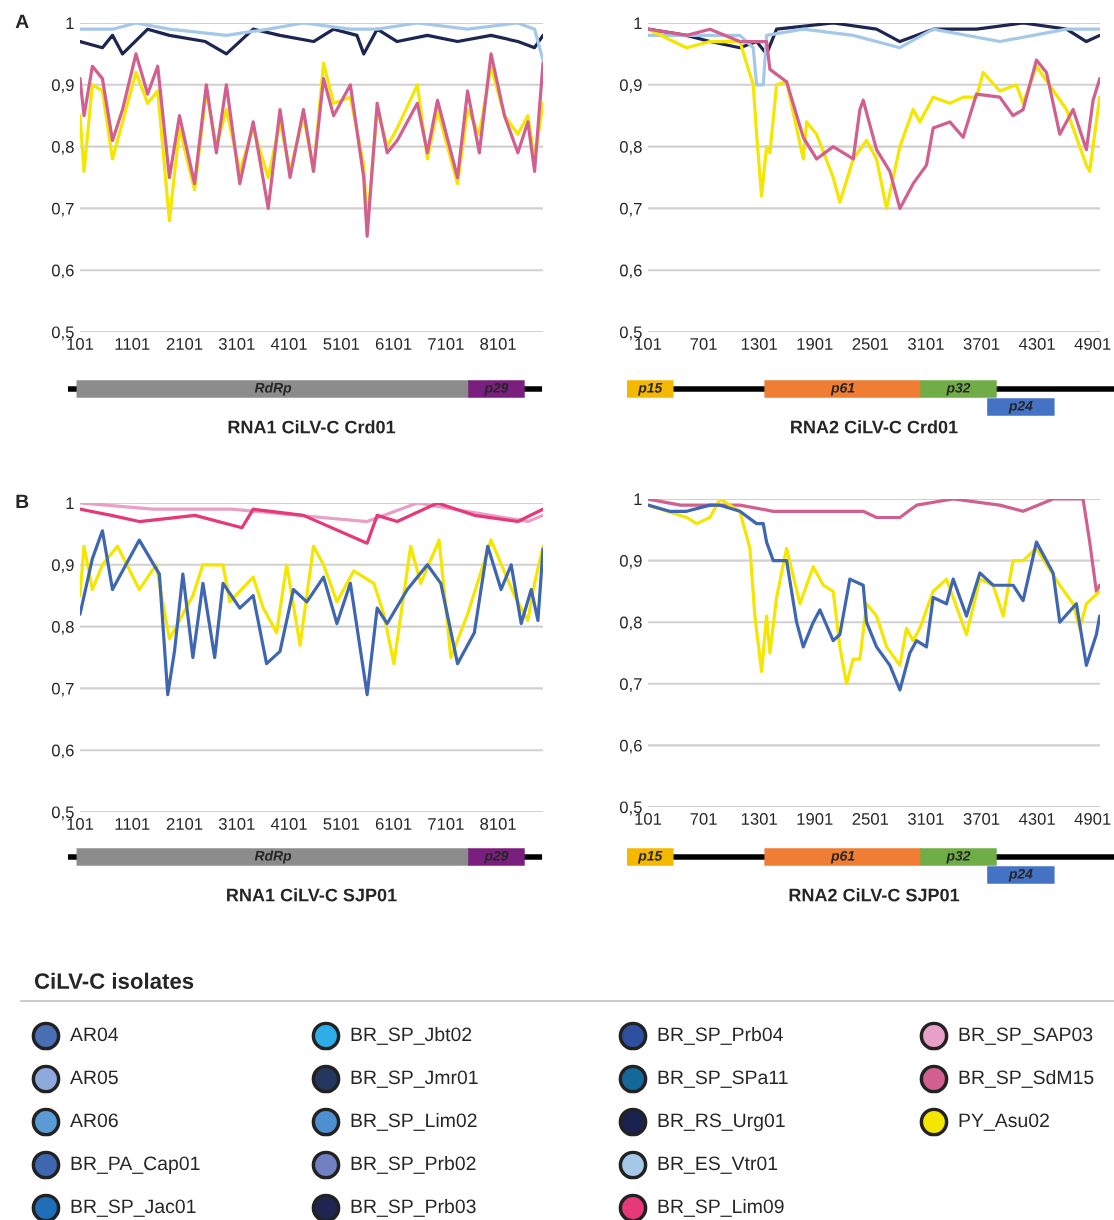 The width and height of the screenshot is (1114, 1220). Describe the element at coordinates (312, 895) in the screenshot. I see `text: RNA1 CiLV-C SJP01` at that location.